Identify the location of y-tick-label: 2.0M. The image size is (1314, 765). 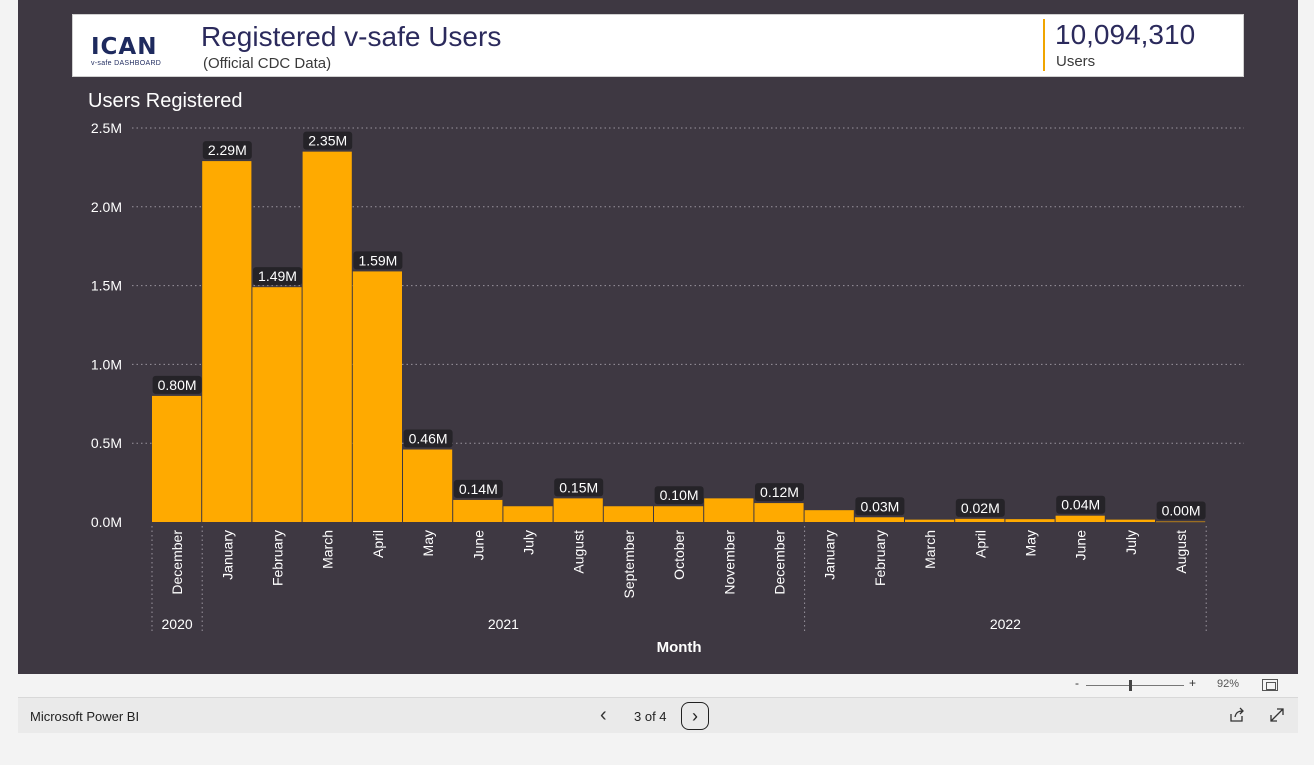
(106, 207).